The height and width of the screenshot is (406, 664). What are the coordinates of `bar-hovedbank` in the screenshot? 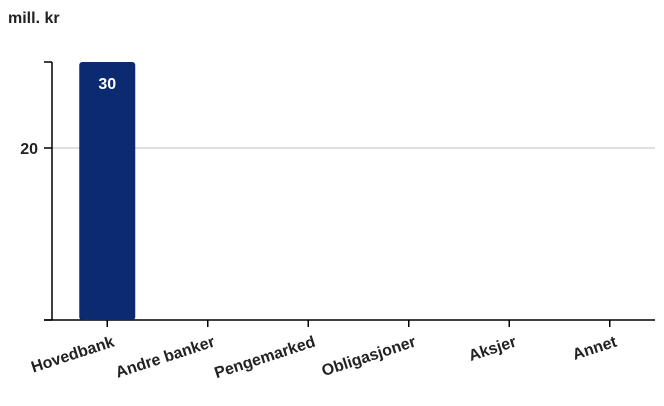 It's located at (107, 191).